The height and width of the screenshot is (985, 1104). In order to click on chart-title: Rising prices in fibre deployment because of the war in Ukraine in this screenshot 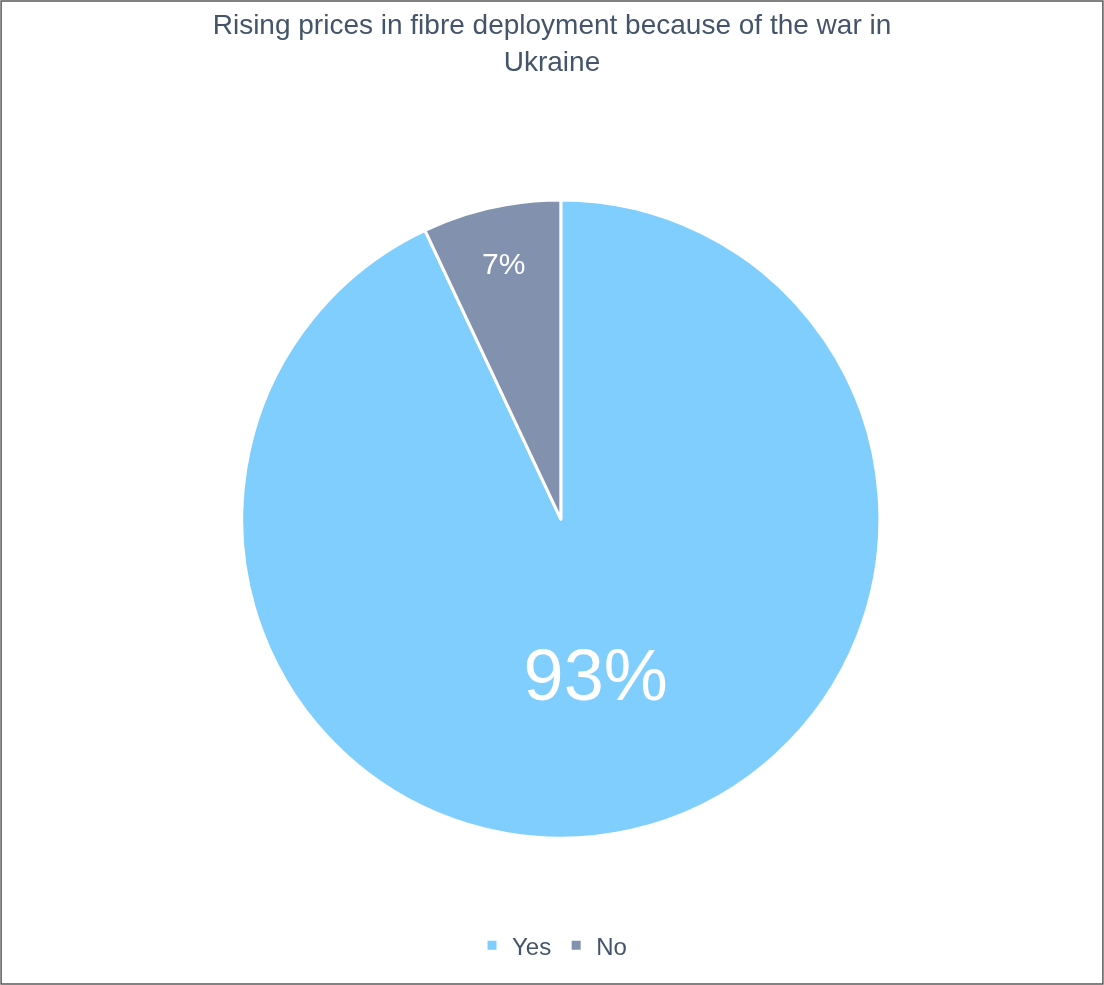, I will do `click(552, 43)`.